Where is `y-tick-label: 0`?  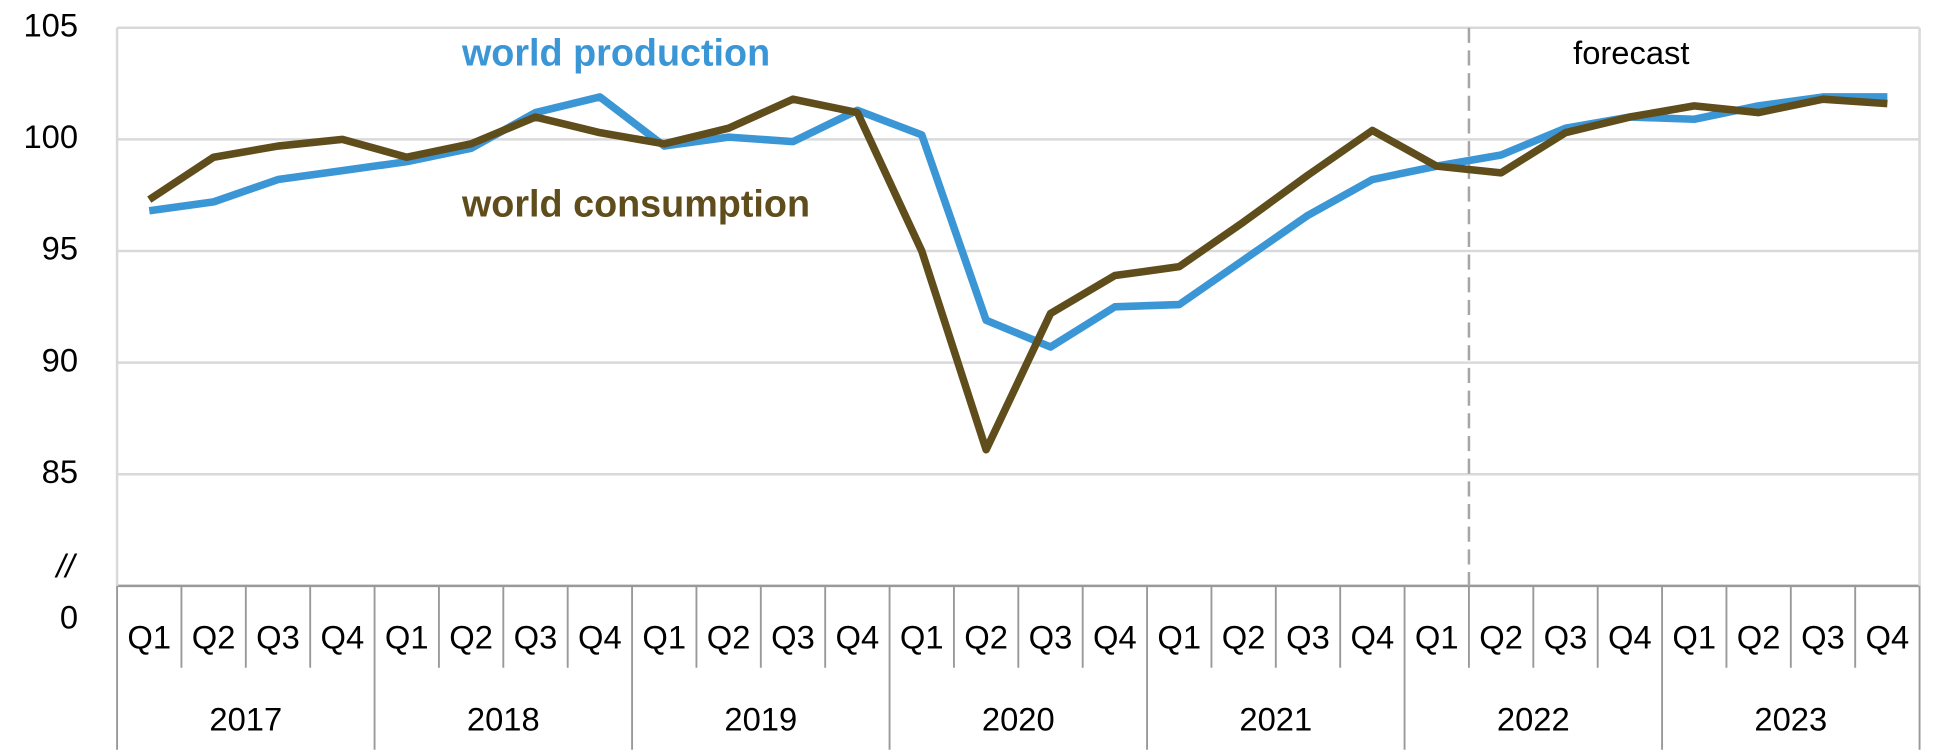
y-tick-label: 0 is located at coordinates (69, 617).